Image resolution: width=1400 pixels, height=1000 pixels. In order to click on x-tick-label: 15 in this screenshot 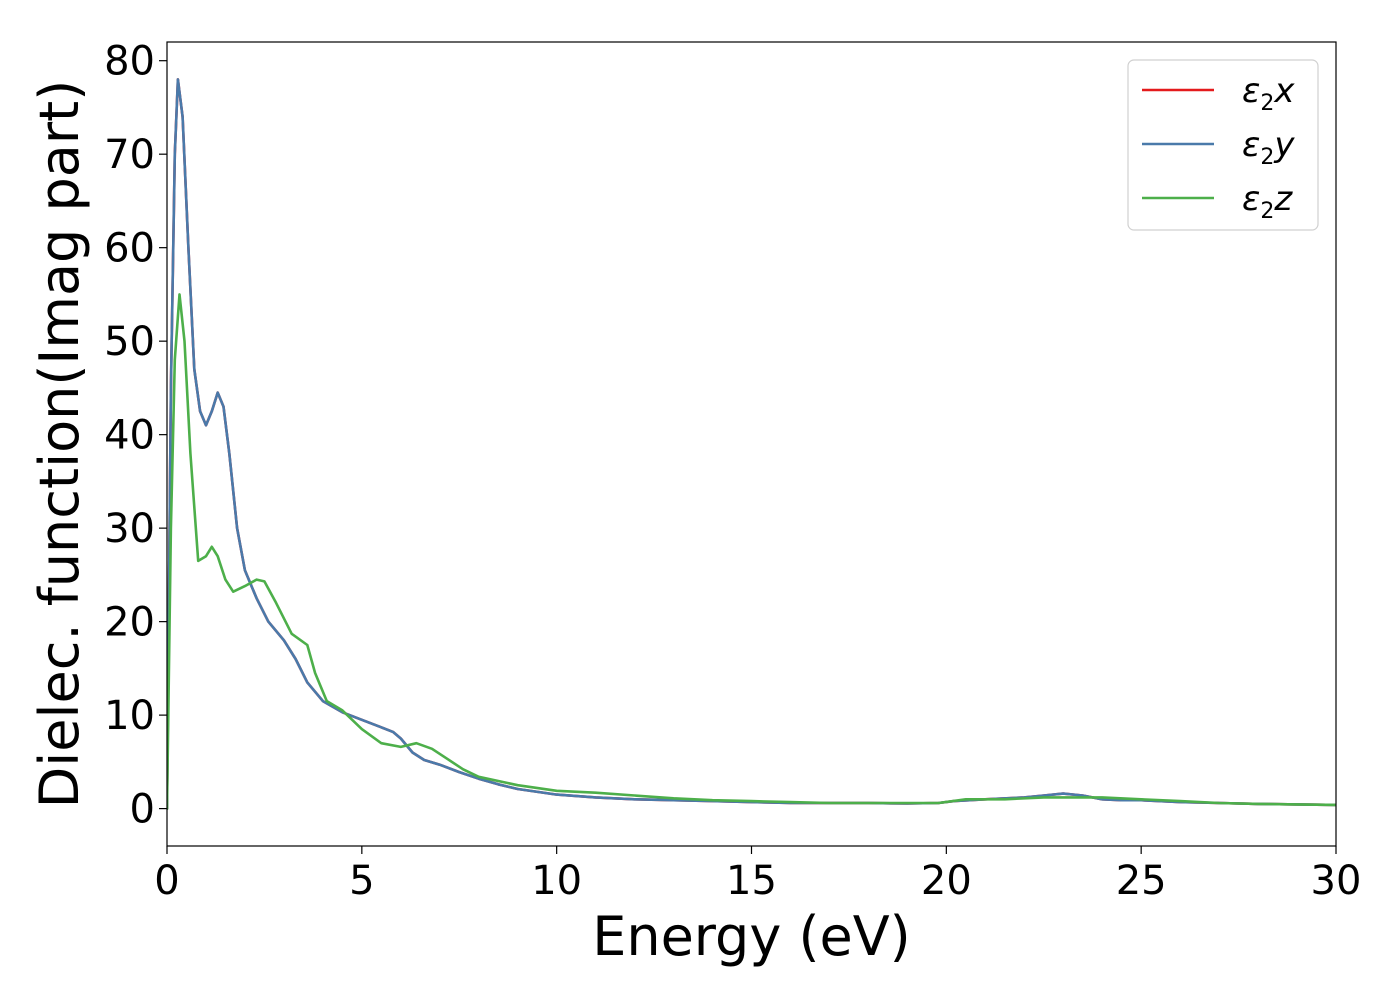, I will do `click(751, 881)`.